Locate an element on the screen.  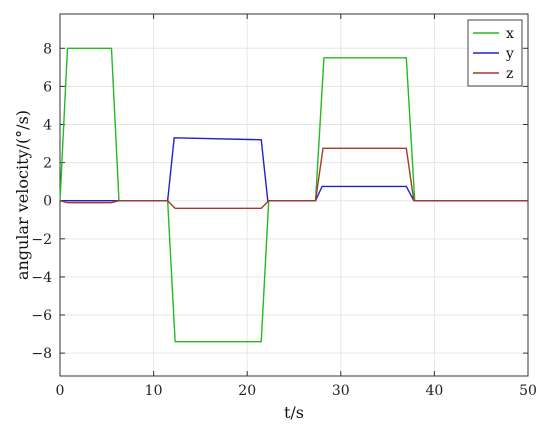
x-tick-label: 50 is located at coordinates (528, 391).